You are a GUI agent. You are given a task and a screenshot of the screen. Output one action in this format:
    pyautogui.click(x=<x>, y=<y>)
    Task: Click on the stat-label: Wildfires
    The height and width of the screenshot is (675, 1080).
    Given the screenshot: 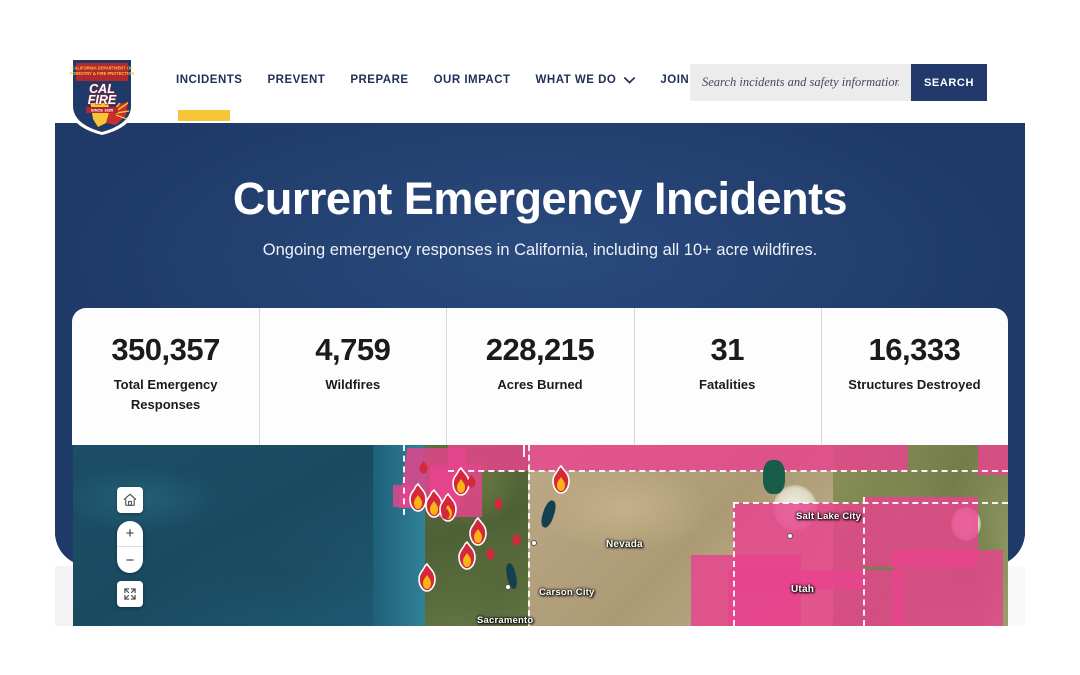 What is the action you would take?
    pyautogui.click(x=353, y=385)
    